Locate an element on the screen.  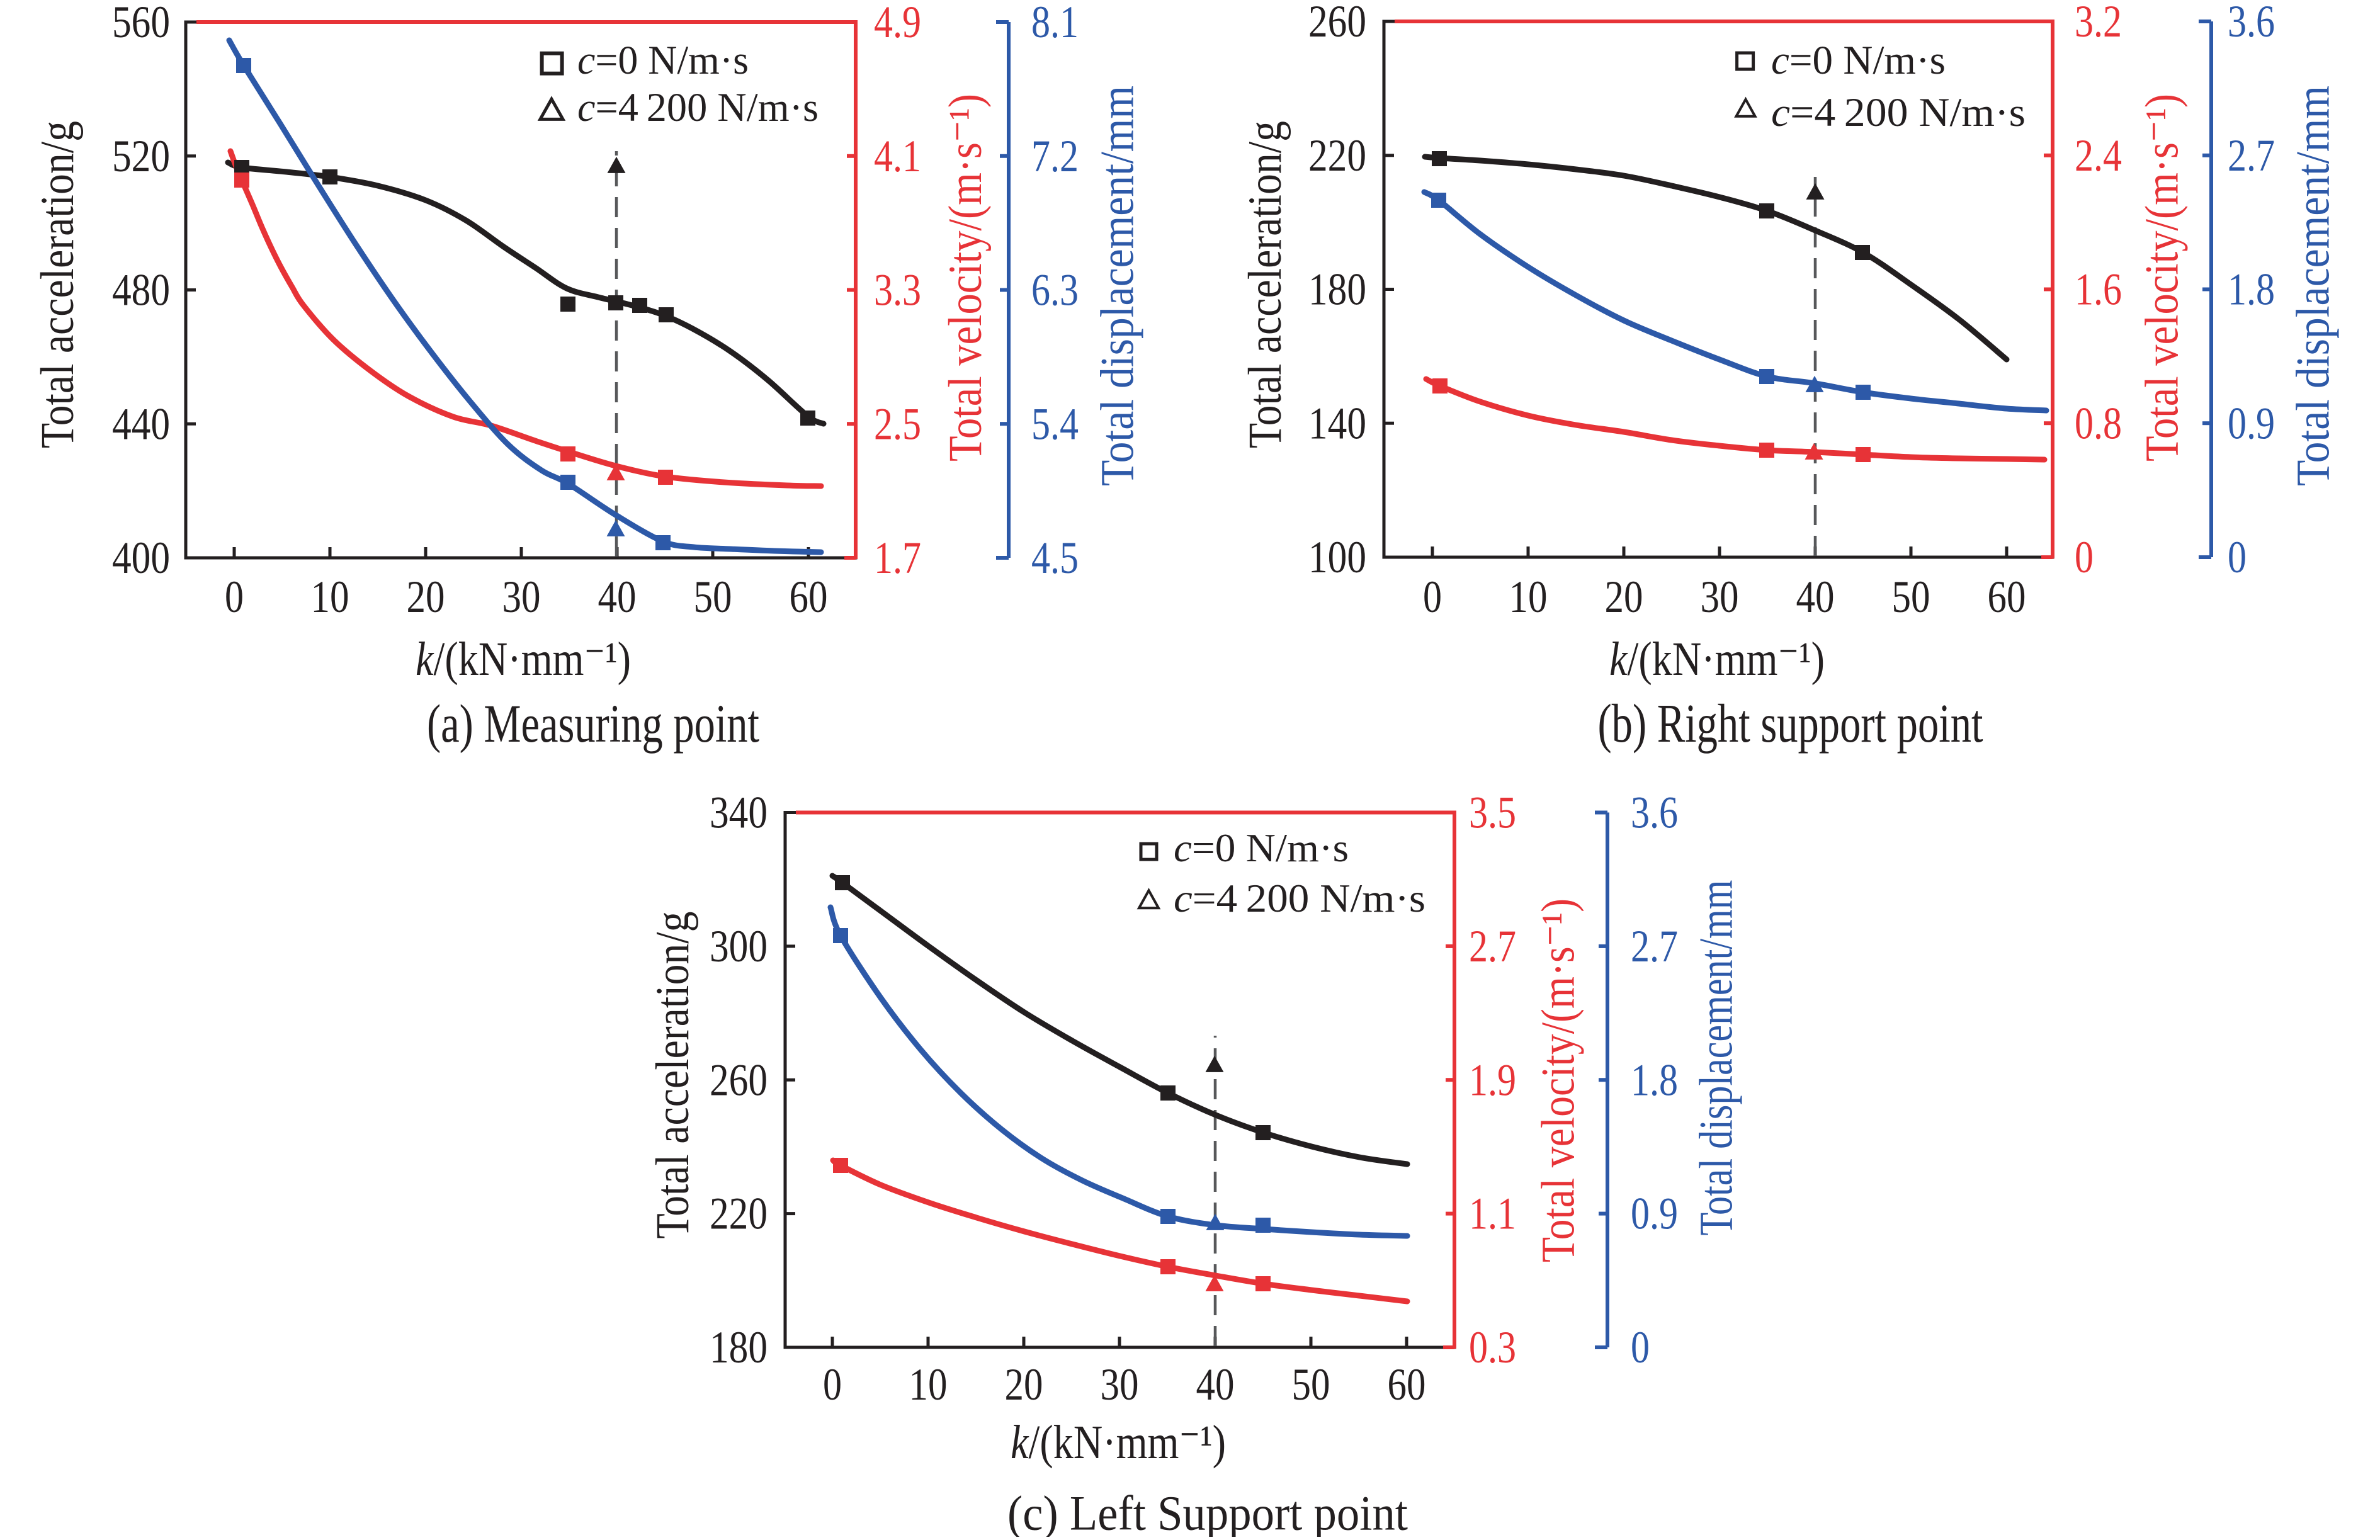
svg-text: 400 is located at coordinates (141, 558).